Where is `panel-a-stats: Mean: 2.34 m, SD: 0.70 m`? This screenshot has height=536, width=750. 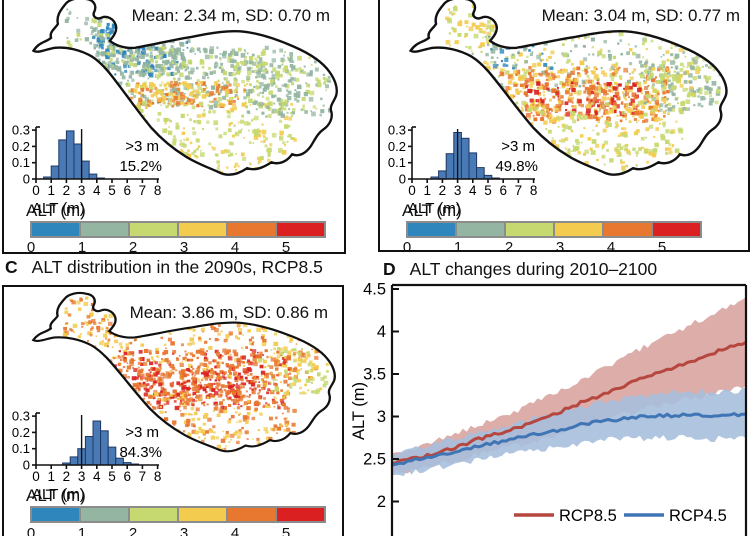
panel-a-stats: Mean: 2.34 m, SD: 0.70 m is located at coordinates (230, 15).